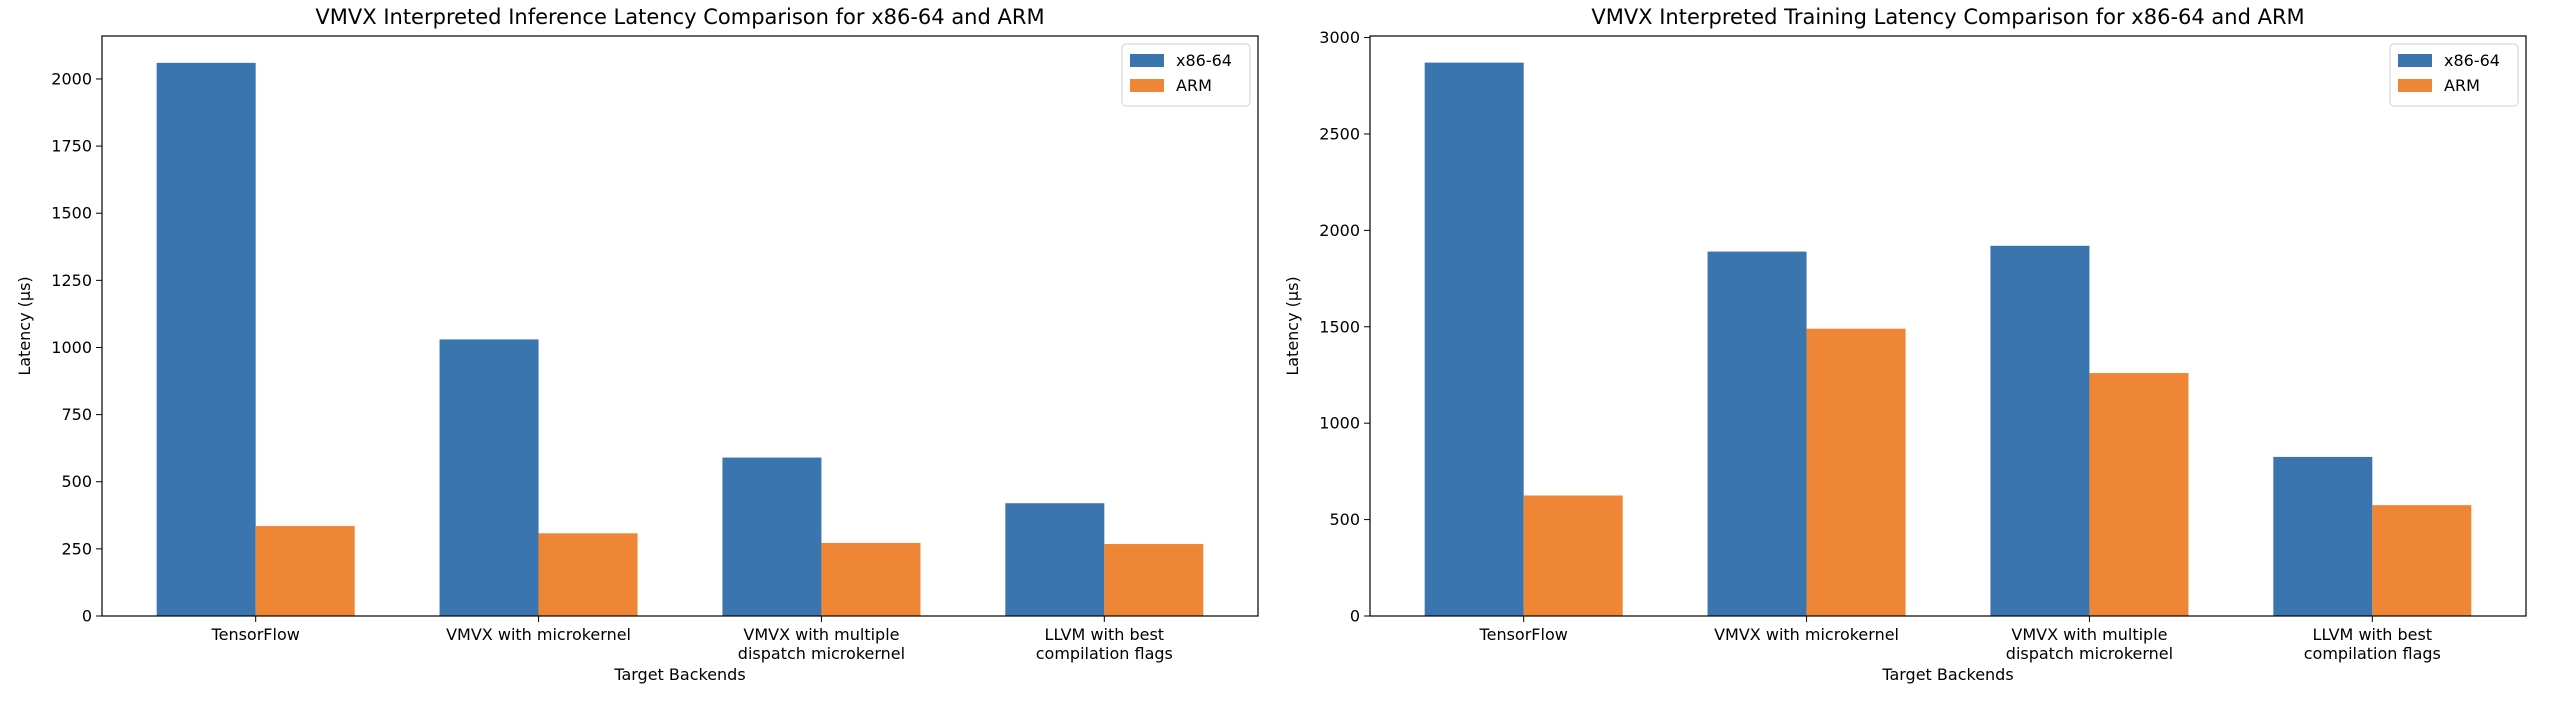  Describe the element at coordinates (71, 280) in the screenshot. I see `y-tick-label: 1250` at that location.